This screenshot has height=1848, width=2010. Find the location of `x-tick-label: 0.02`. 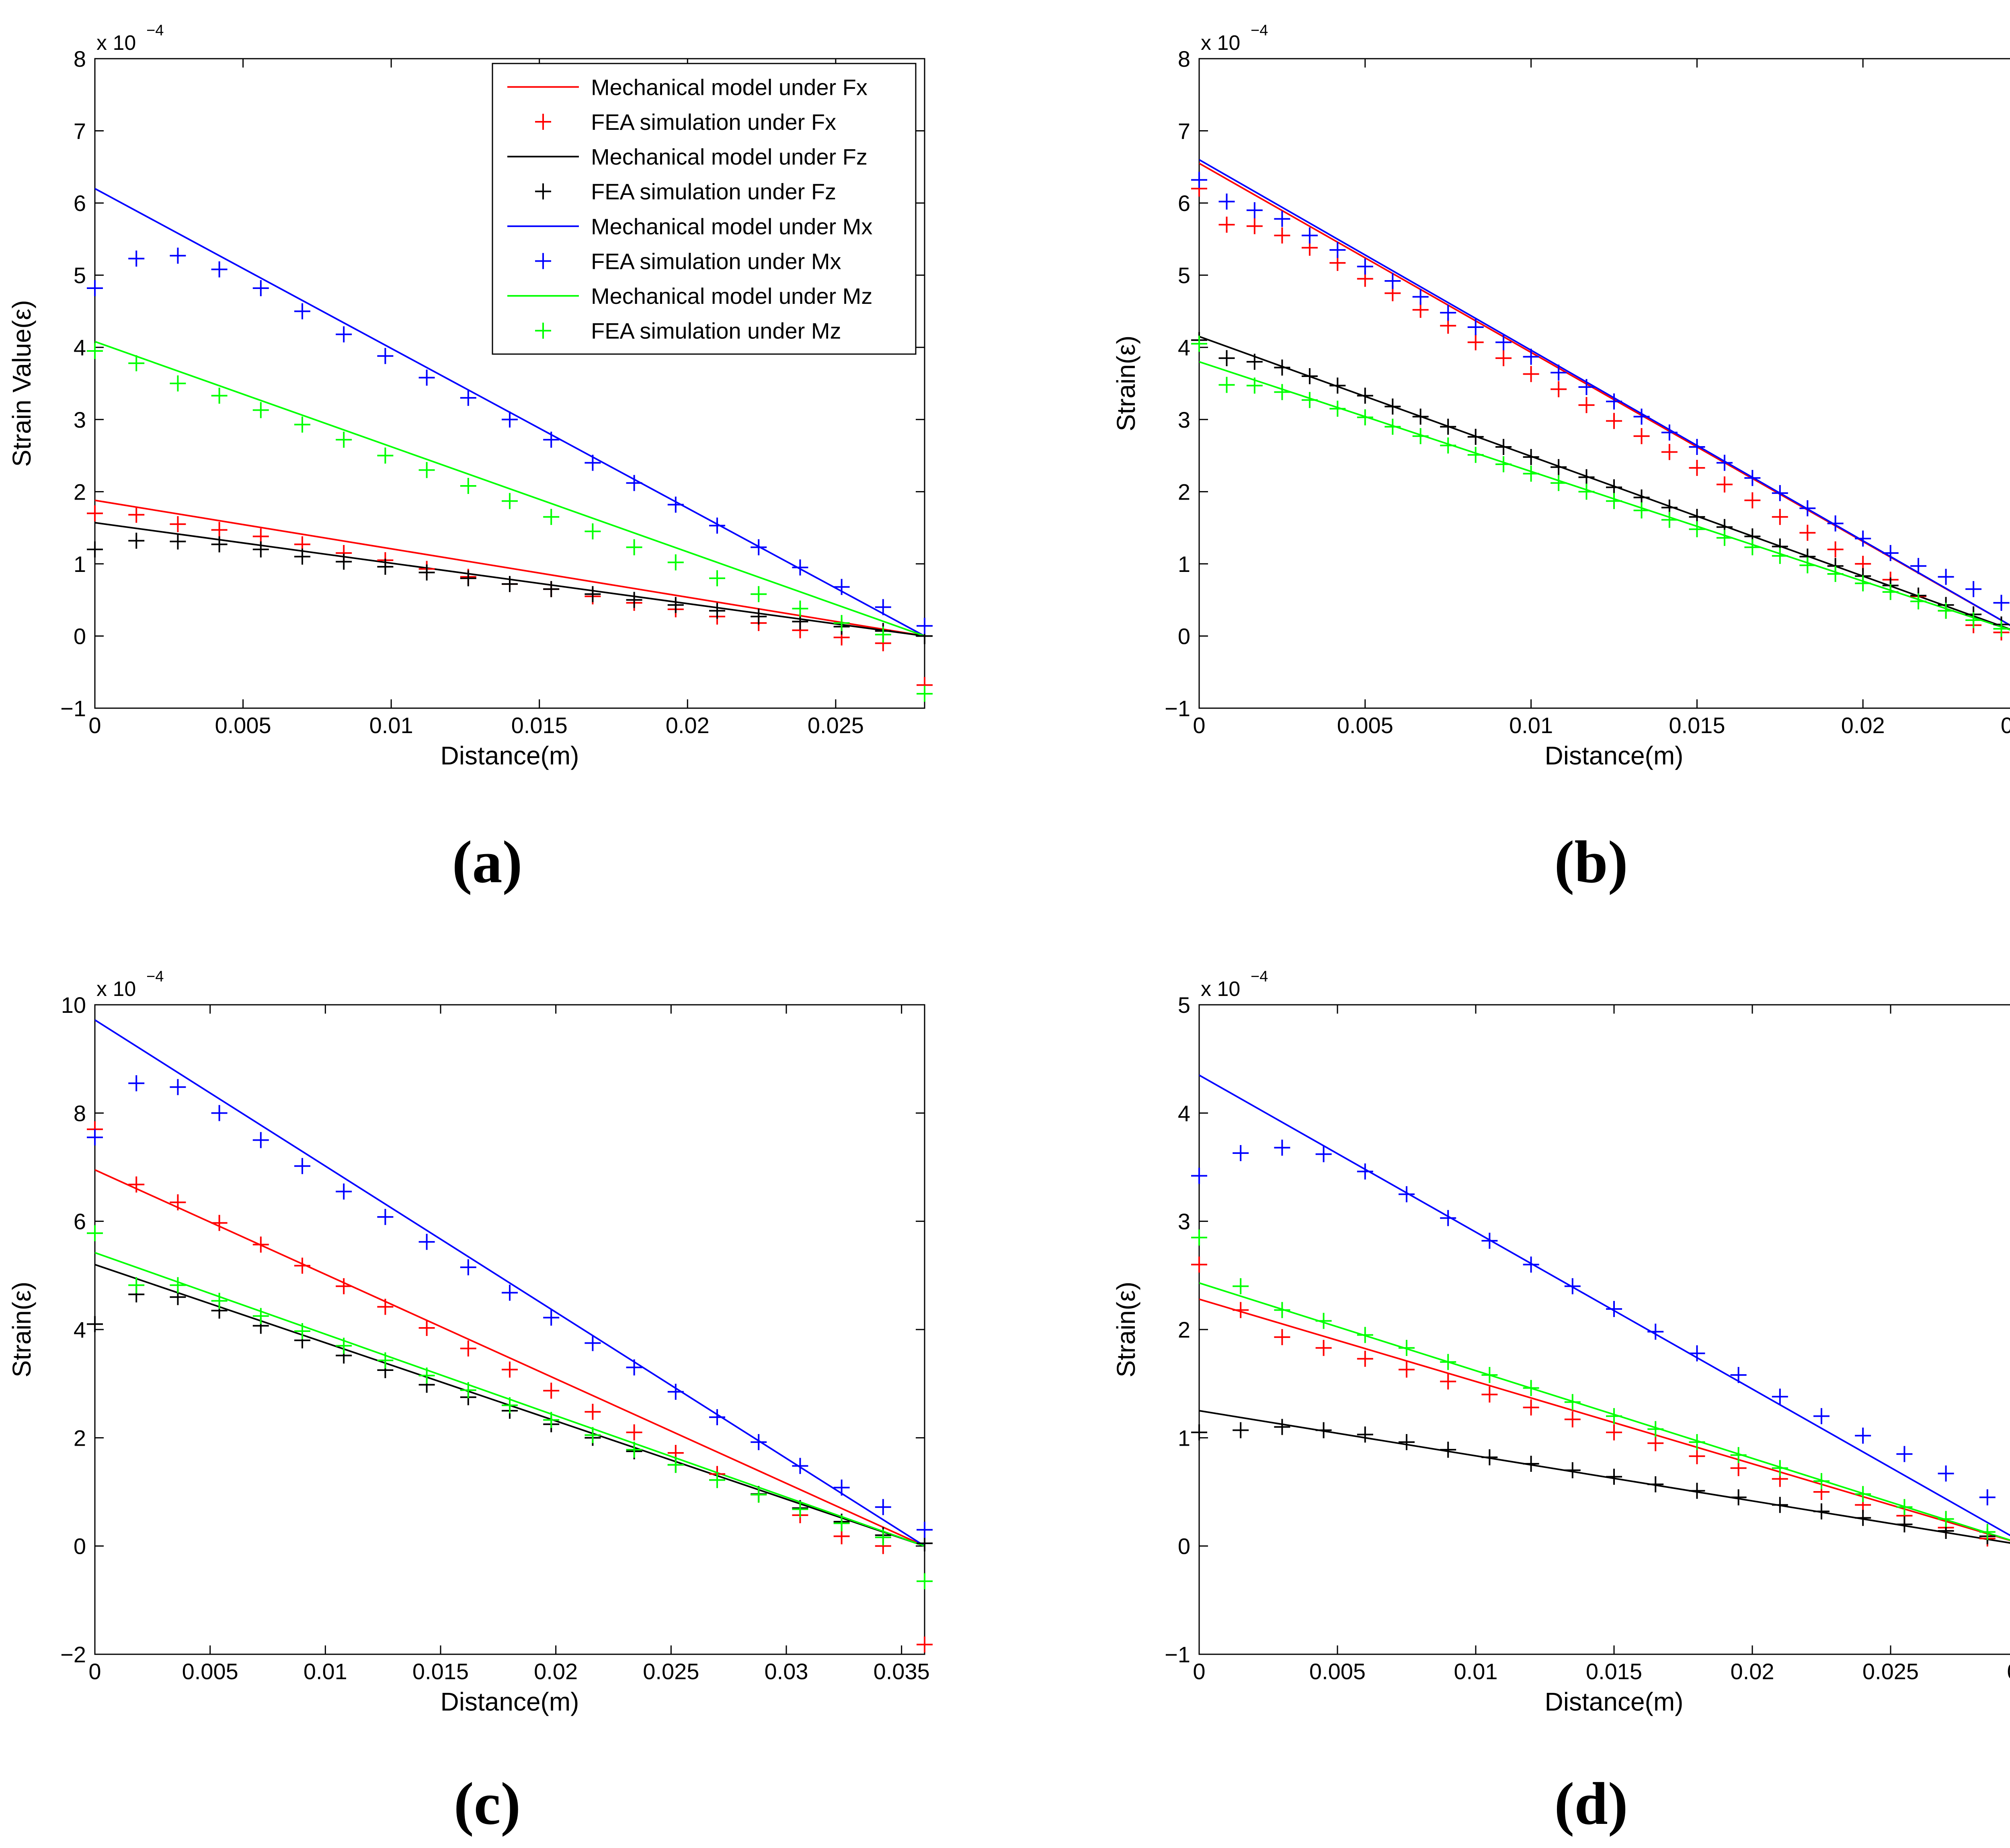

x-tick-label: 0.02 is located at coordinates (556, 1671).